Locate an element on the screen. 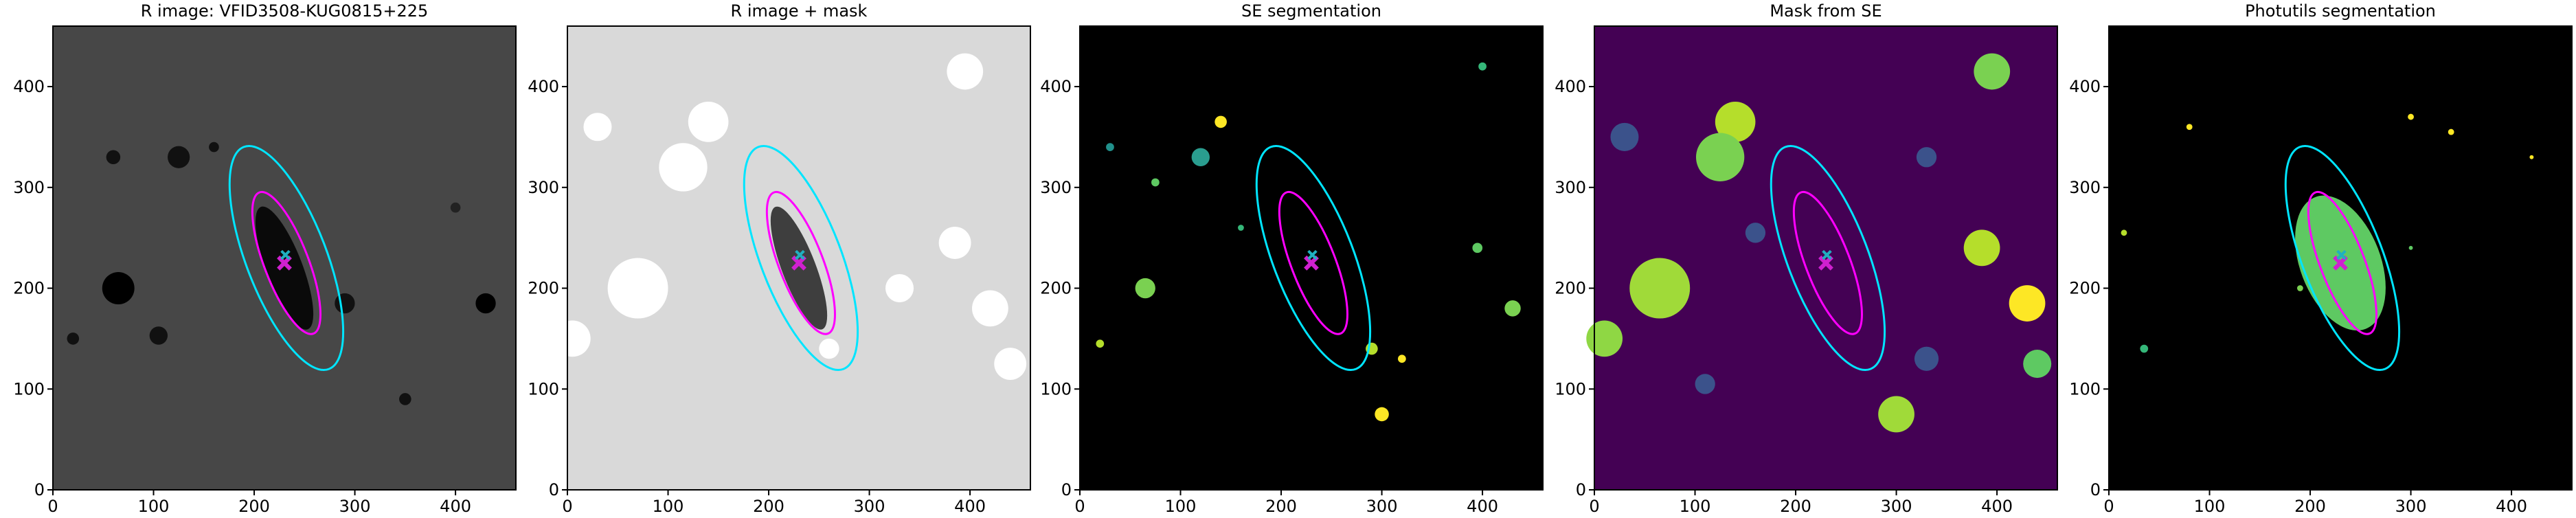 This screenshot has width=2576, height=518. panel-title: Mask from SE is located at coordinates (1826, 11).